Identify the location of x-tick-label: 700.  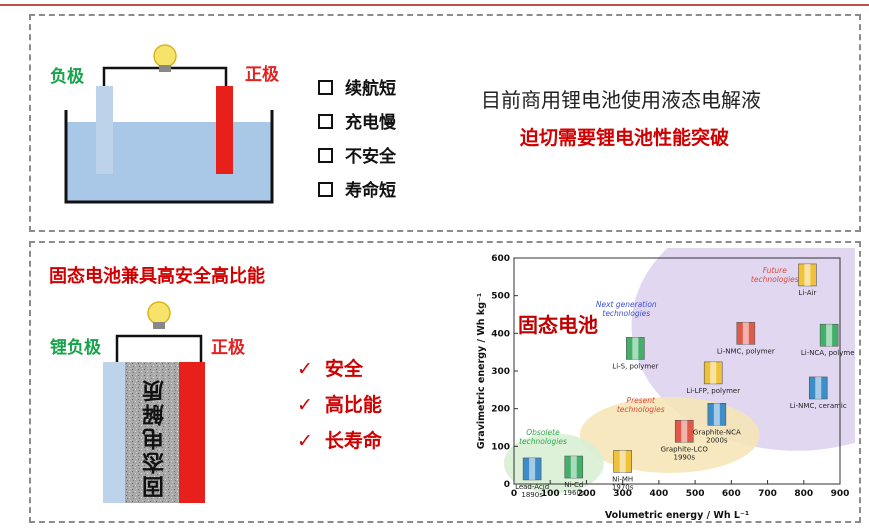
(767, 494).